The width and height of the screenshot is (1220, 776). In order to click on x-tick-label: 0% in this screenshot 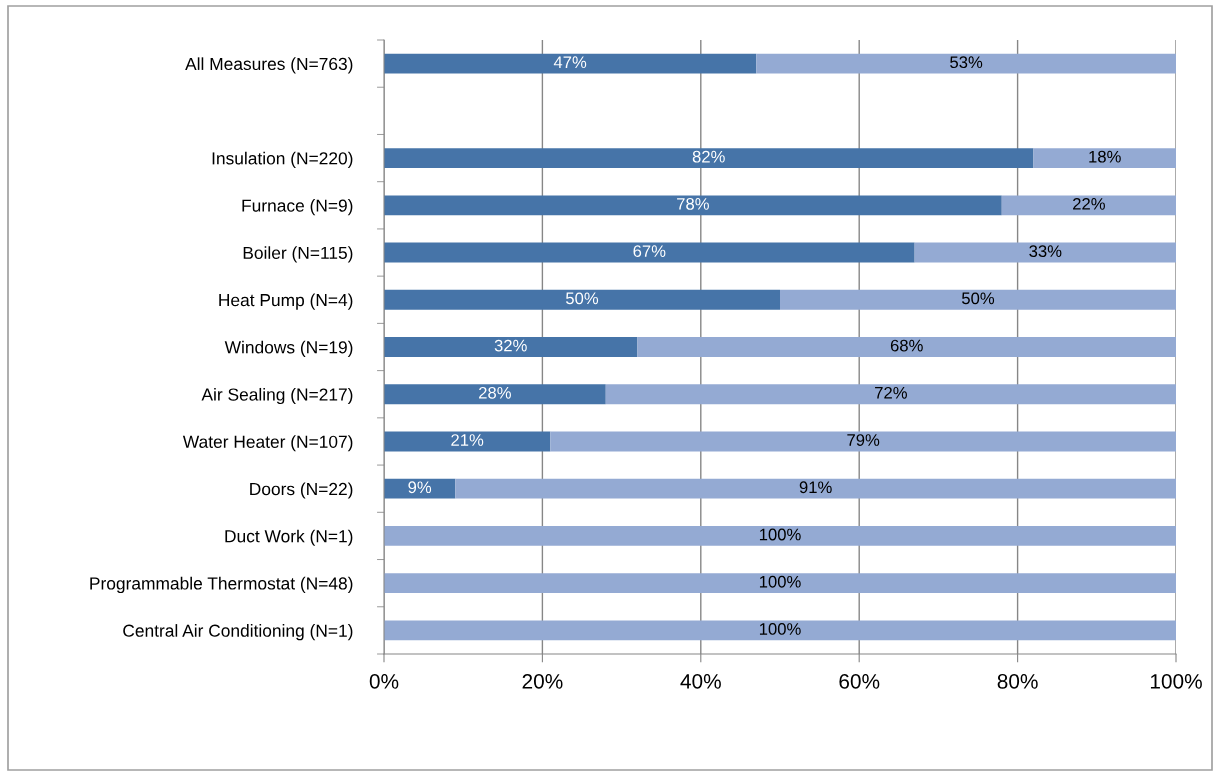, I will do `click(384, 681)`.